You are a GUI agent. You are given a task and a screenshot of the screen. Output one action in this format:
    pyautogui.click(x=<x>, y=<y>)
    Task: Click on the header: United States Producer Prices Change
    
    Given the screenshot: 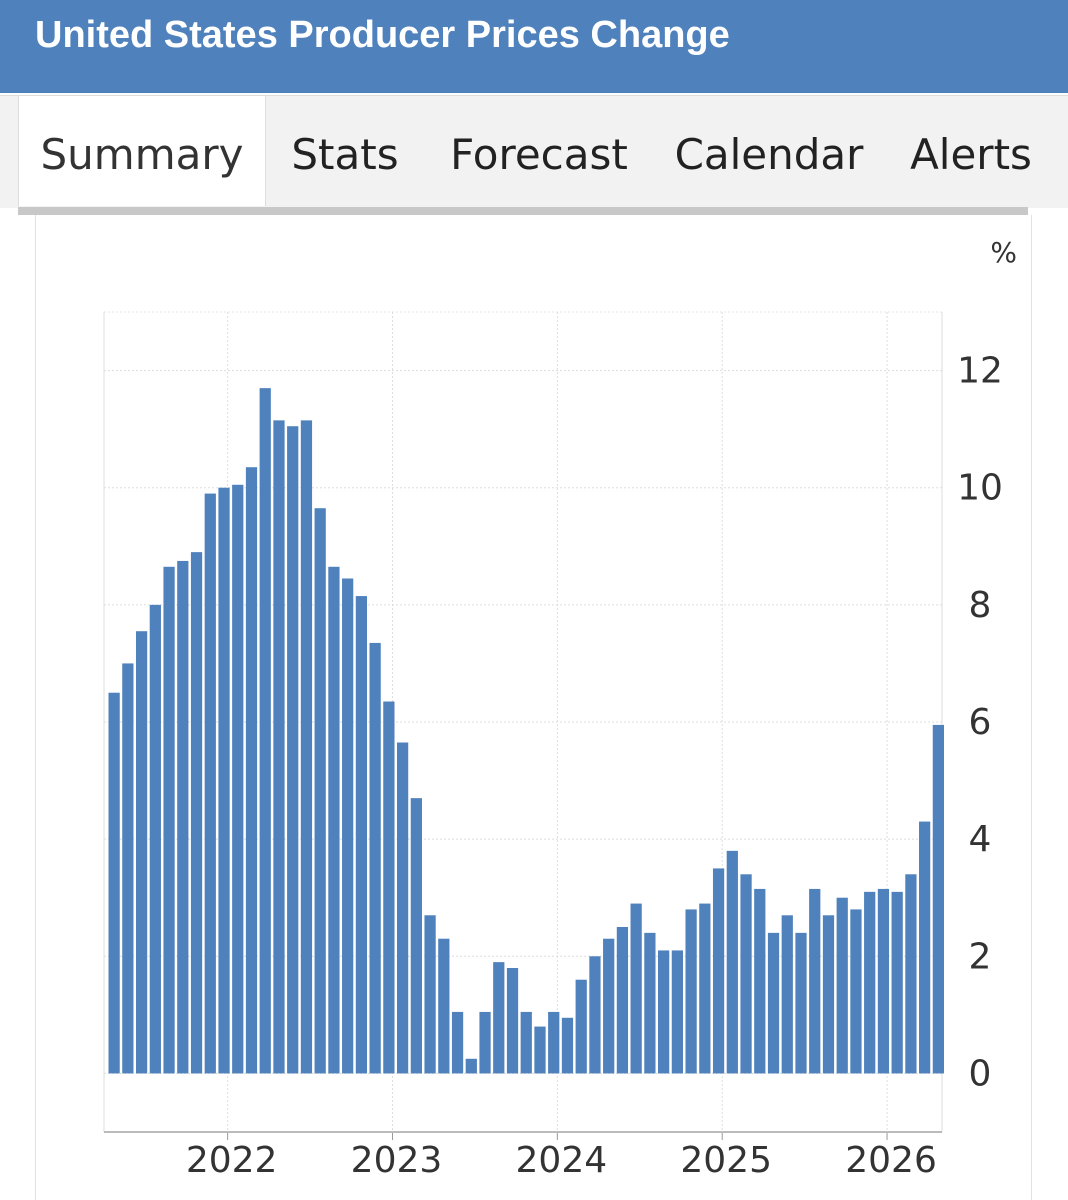 What is the action you would take?
    pyautogui.click(x=534, y=46)
    